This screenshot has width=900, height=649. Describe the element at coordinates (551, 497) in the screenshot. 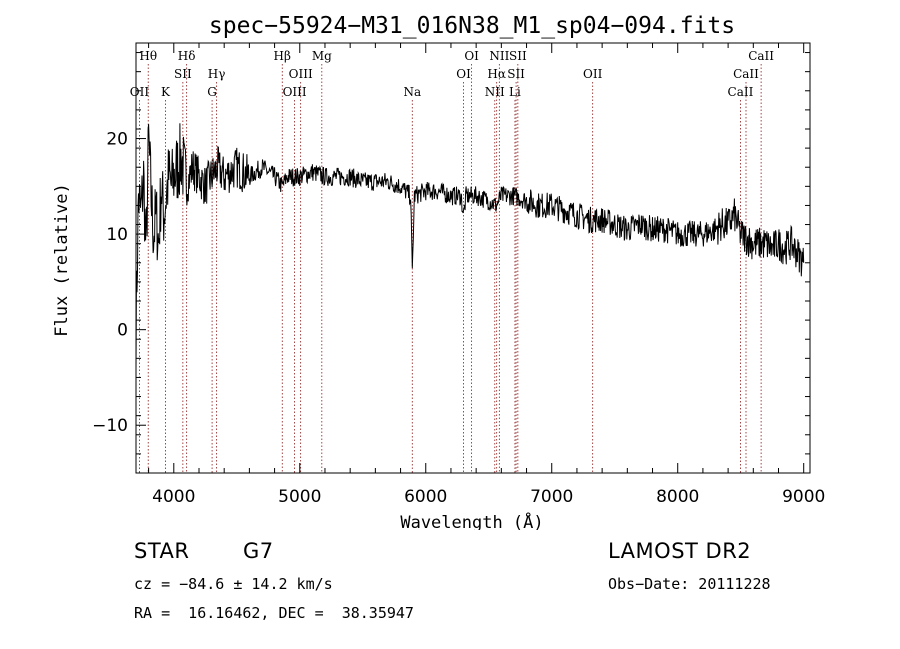

I see `x-tick-label: 7000` at that location.